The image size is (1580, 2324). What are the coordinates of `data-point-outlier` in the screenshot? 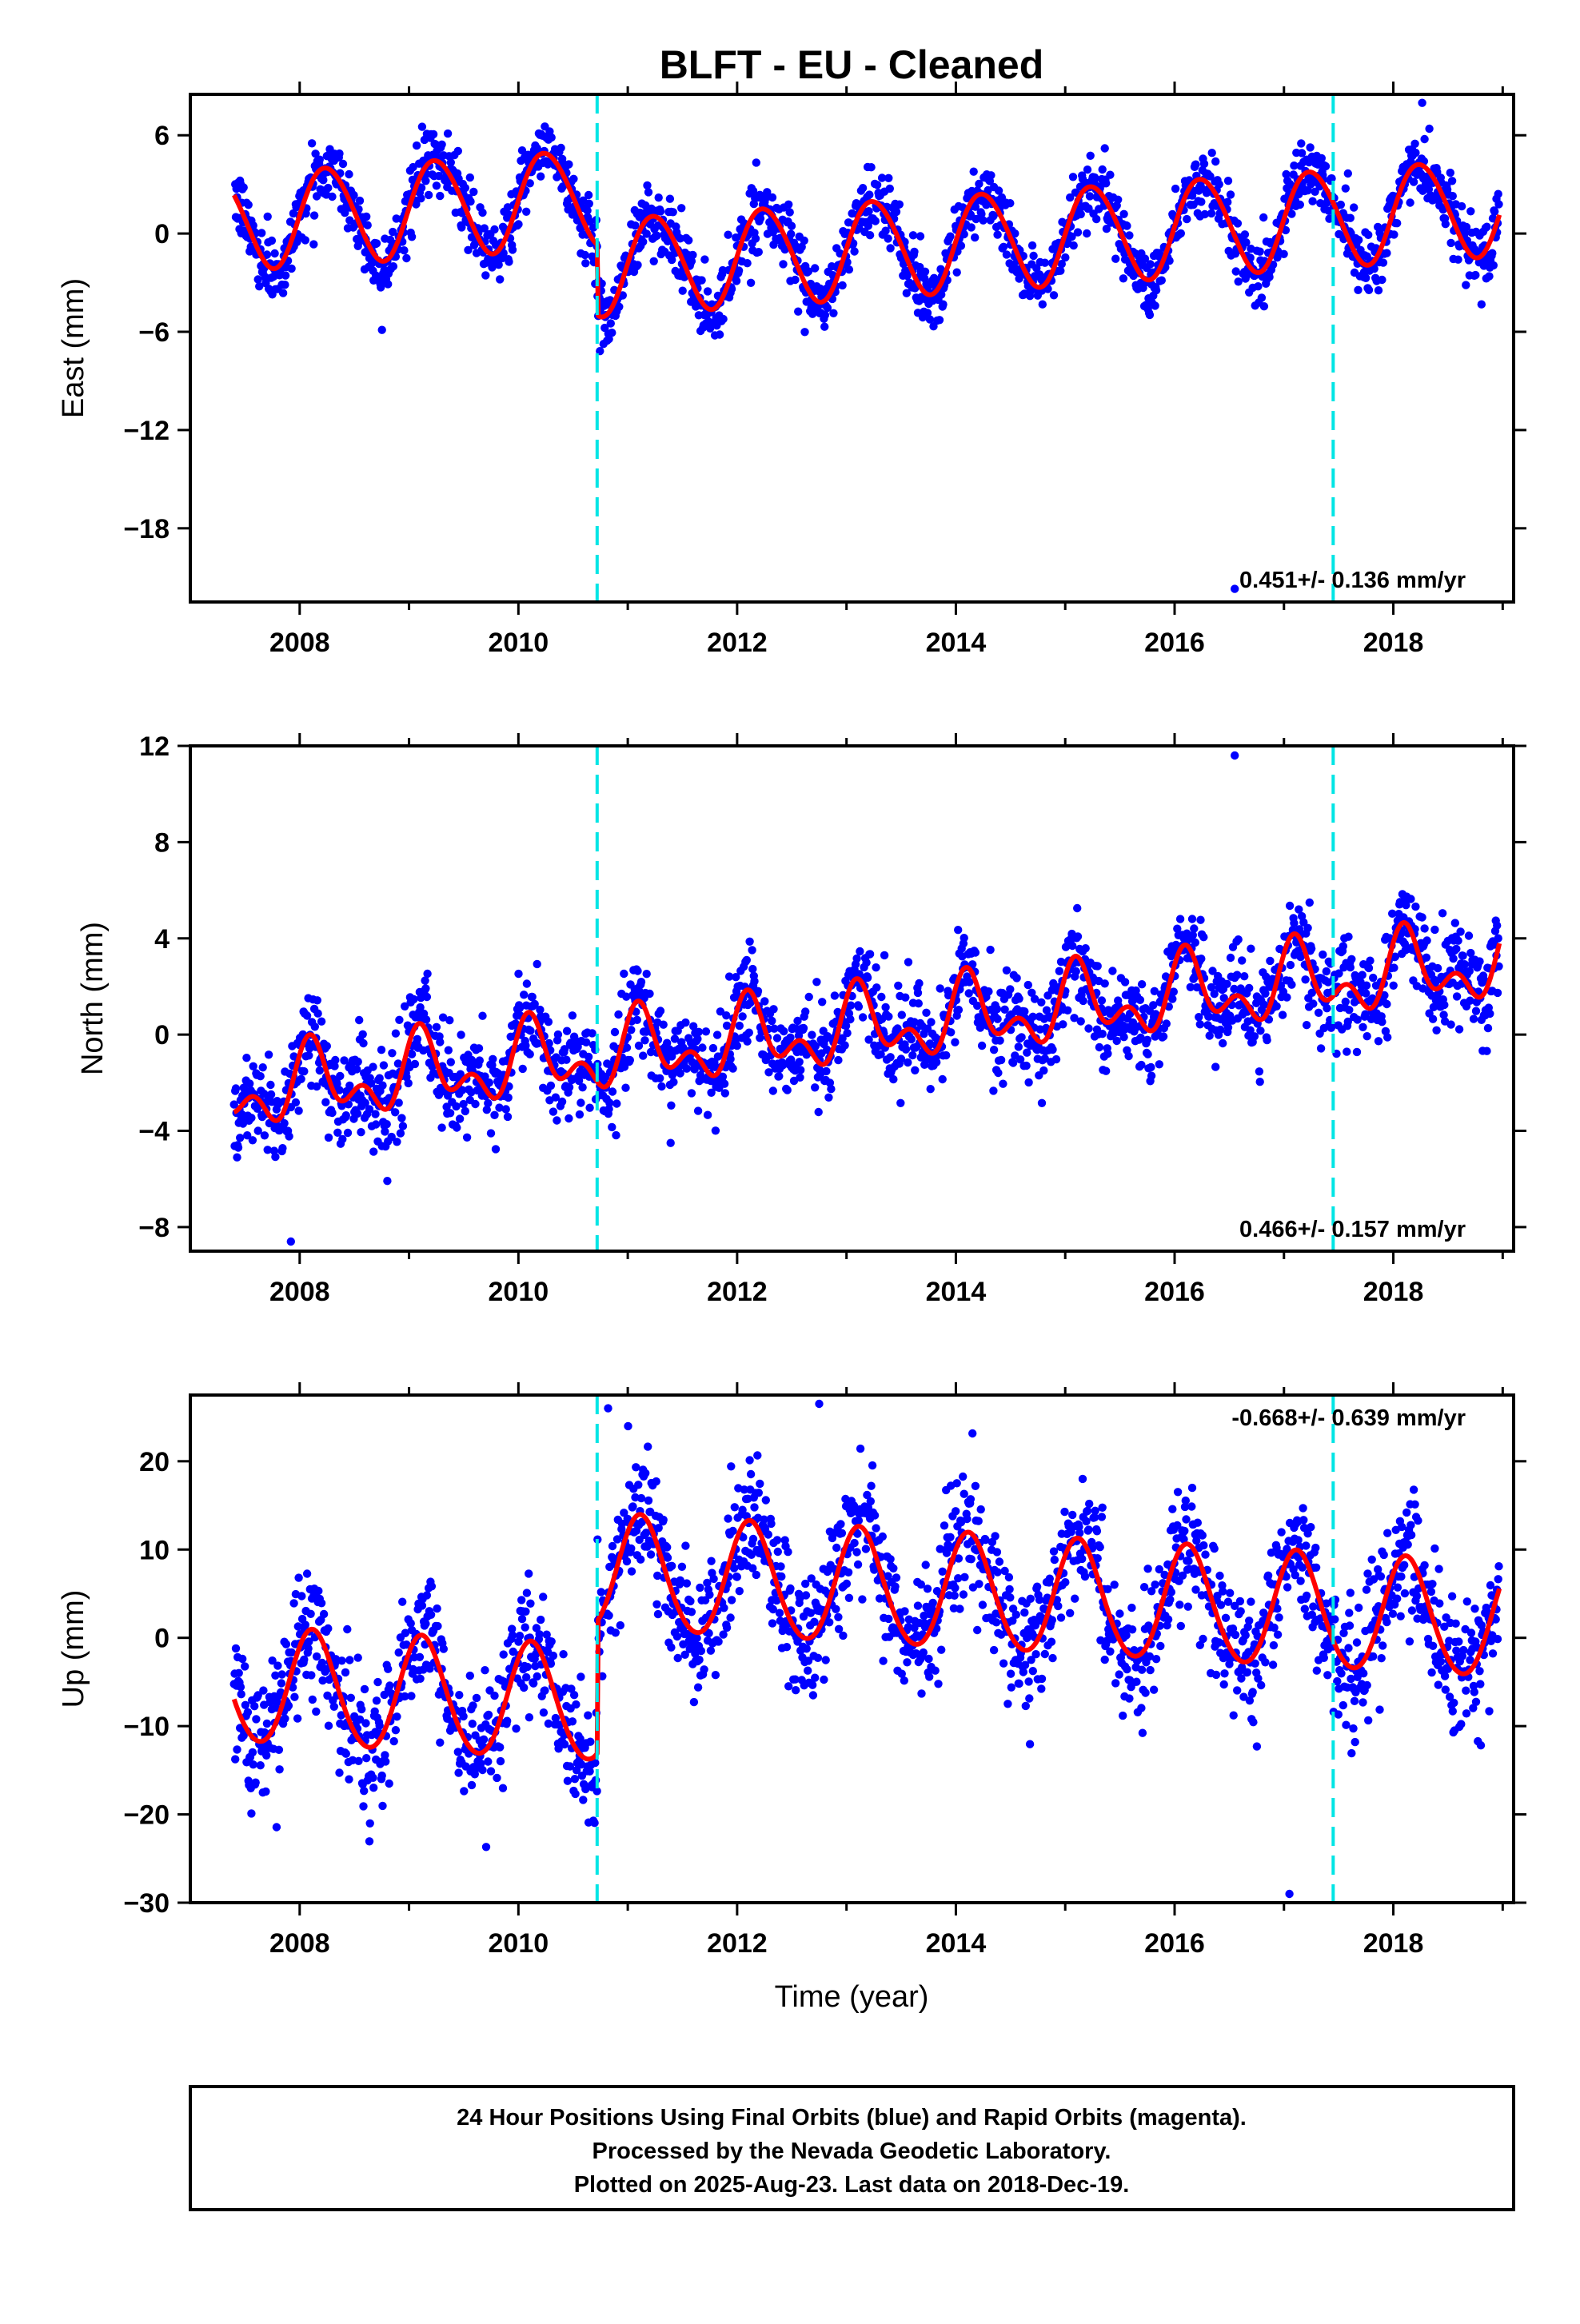 It's located at (291, 1242).